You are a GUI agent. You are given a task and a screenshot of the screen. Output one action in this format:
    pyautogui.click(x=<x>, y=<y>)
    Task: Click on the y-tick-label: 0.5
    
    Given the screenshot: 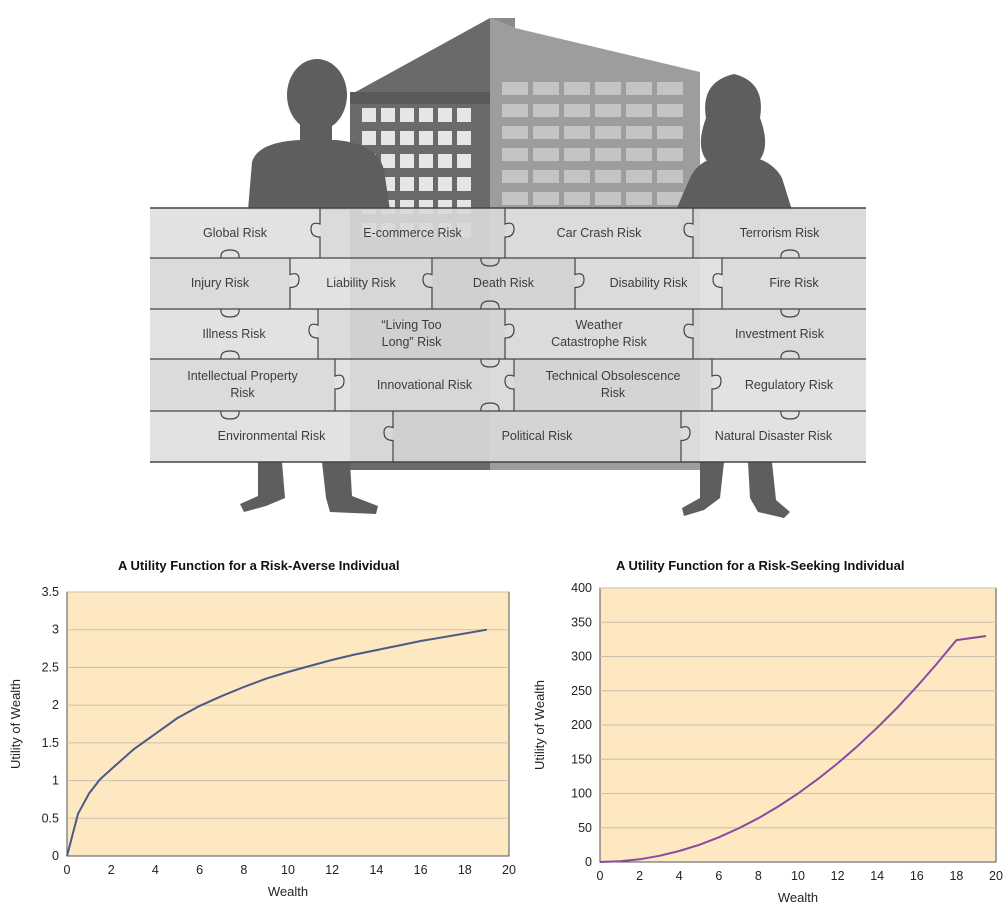 What is the action you would take?
    pyautogui.click(x=50, y=818)
    